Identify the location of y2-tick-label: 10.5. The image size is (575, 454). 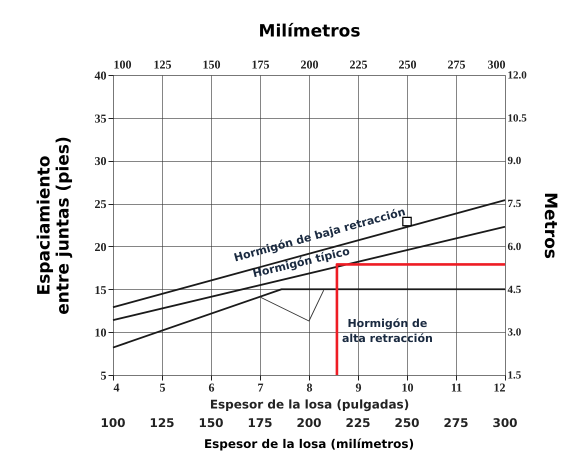
(518, 118).